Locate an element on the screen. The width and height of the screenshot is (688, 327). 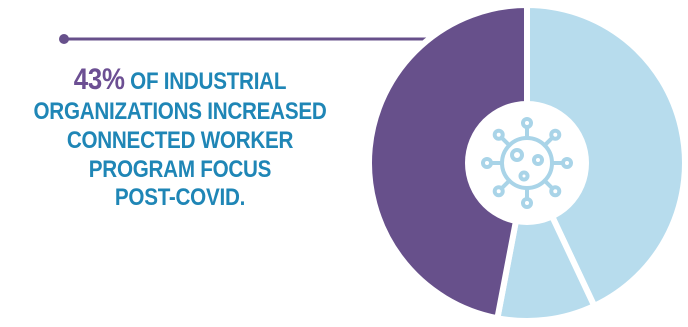
headline-line-1: 43% OF INDUSTRIAL is located at coordinates (180, 80).